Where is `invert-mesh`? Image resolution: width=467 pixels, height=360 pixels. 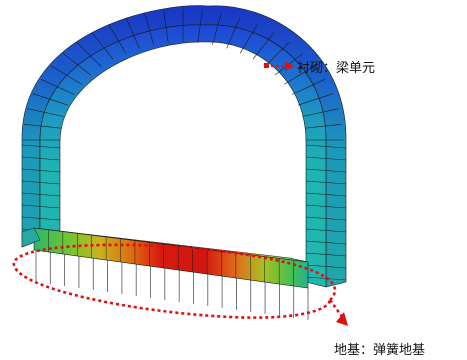
invert-mesh is located at coordinates (171, 257).